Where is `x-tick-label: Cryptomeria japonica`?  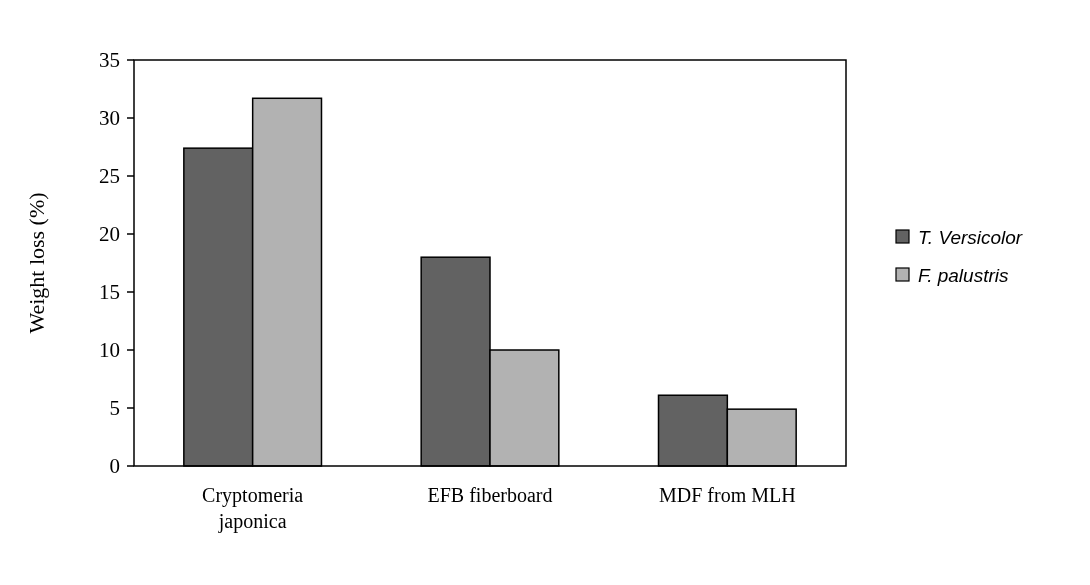 x-tick-label: Cryptomeria japonica is located at coordinates (253, 508).